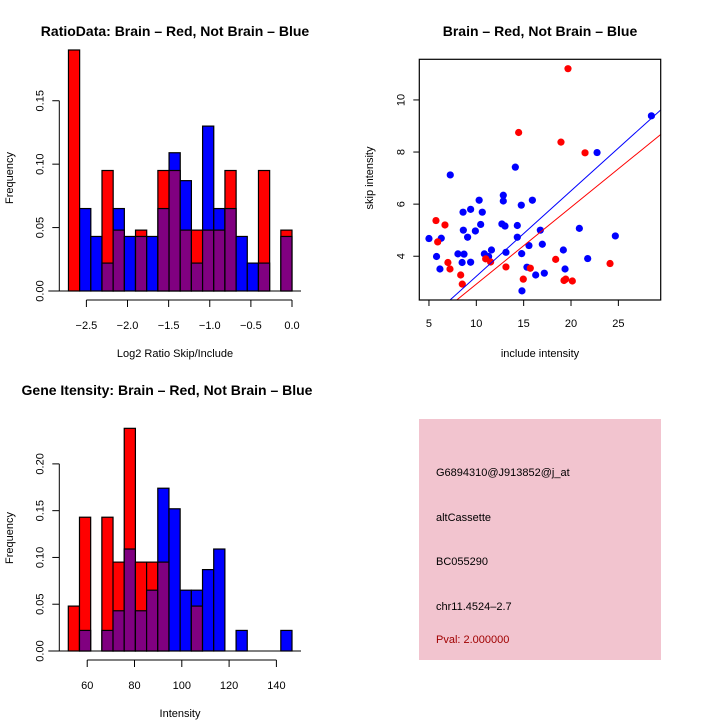  I want to click on y-tick-label: 6, so click(401, 204).